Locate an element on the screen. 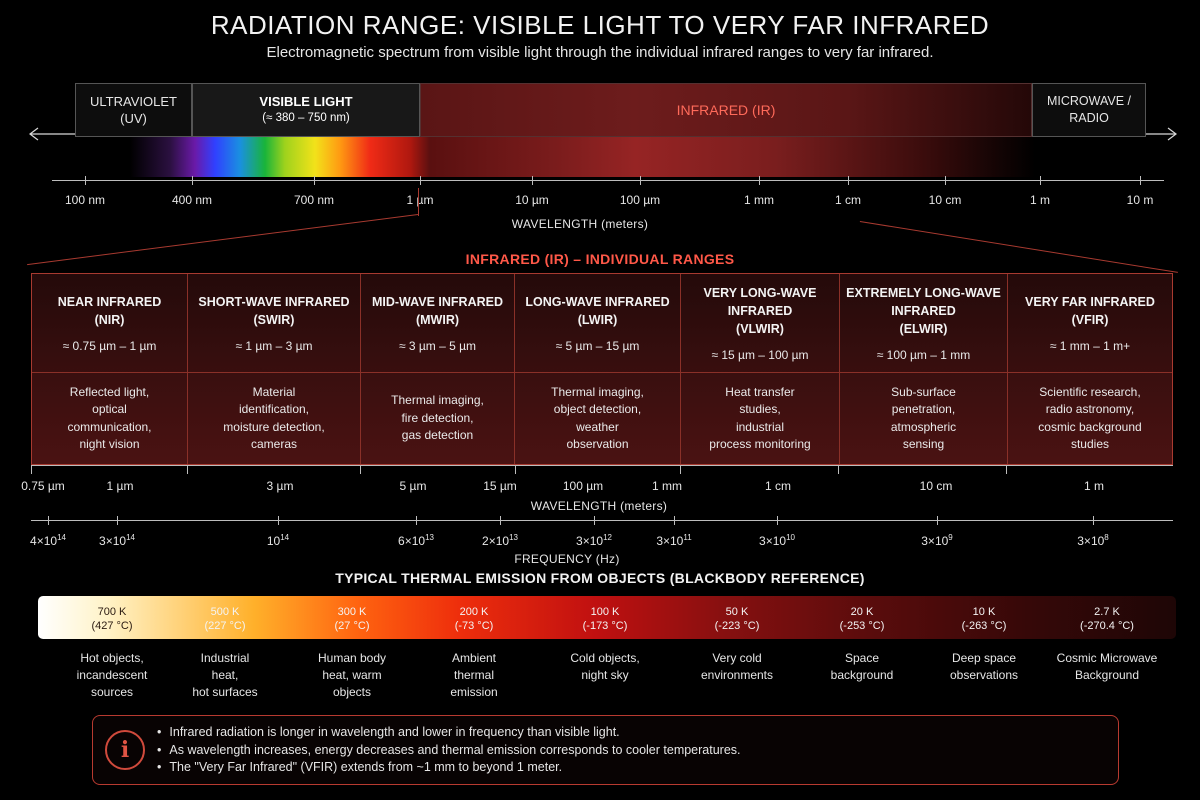 The image size is (1200, 800). ir-wavelength-tick-label: 1 cm is located at coordinates (778, 486).